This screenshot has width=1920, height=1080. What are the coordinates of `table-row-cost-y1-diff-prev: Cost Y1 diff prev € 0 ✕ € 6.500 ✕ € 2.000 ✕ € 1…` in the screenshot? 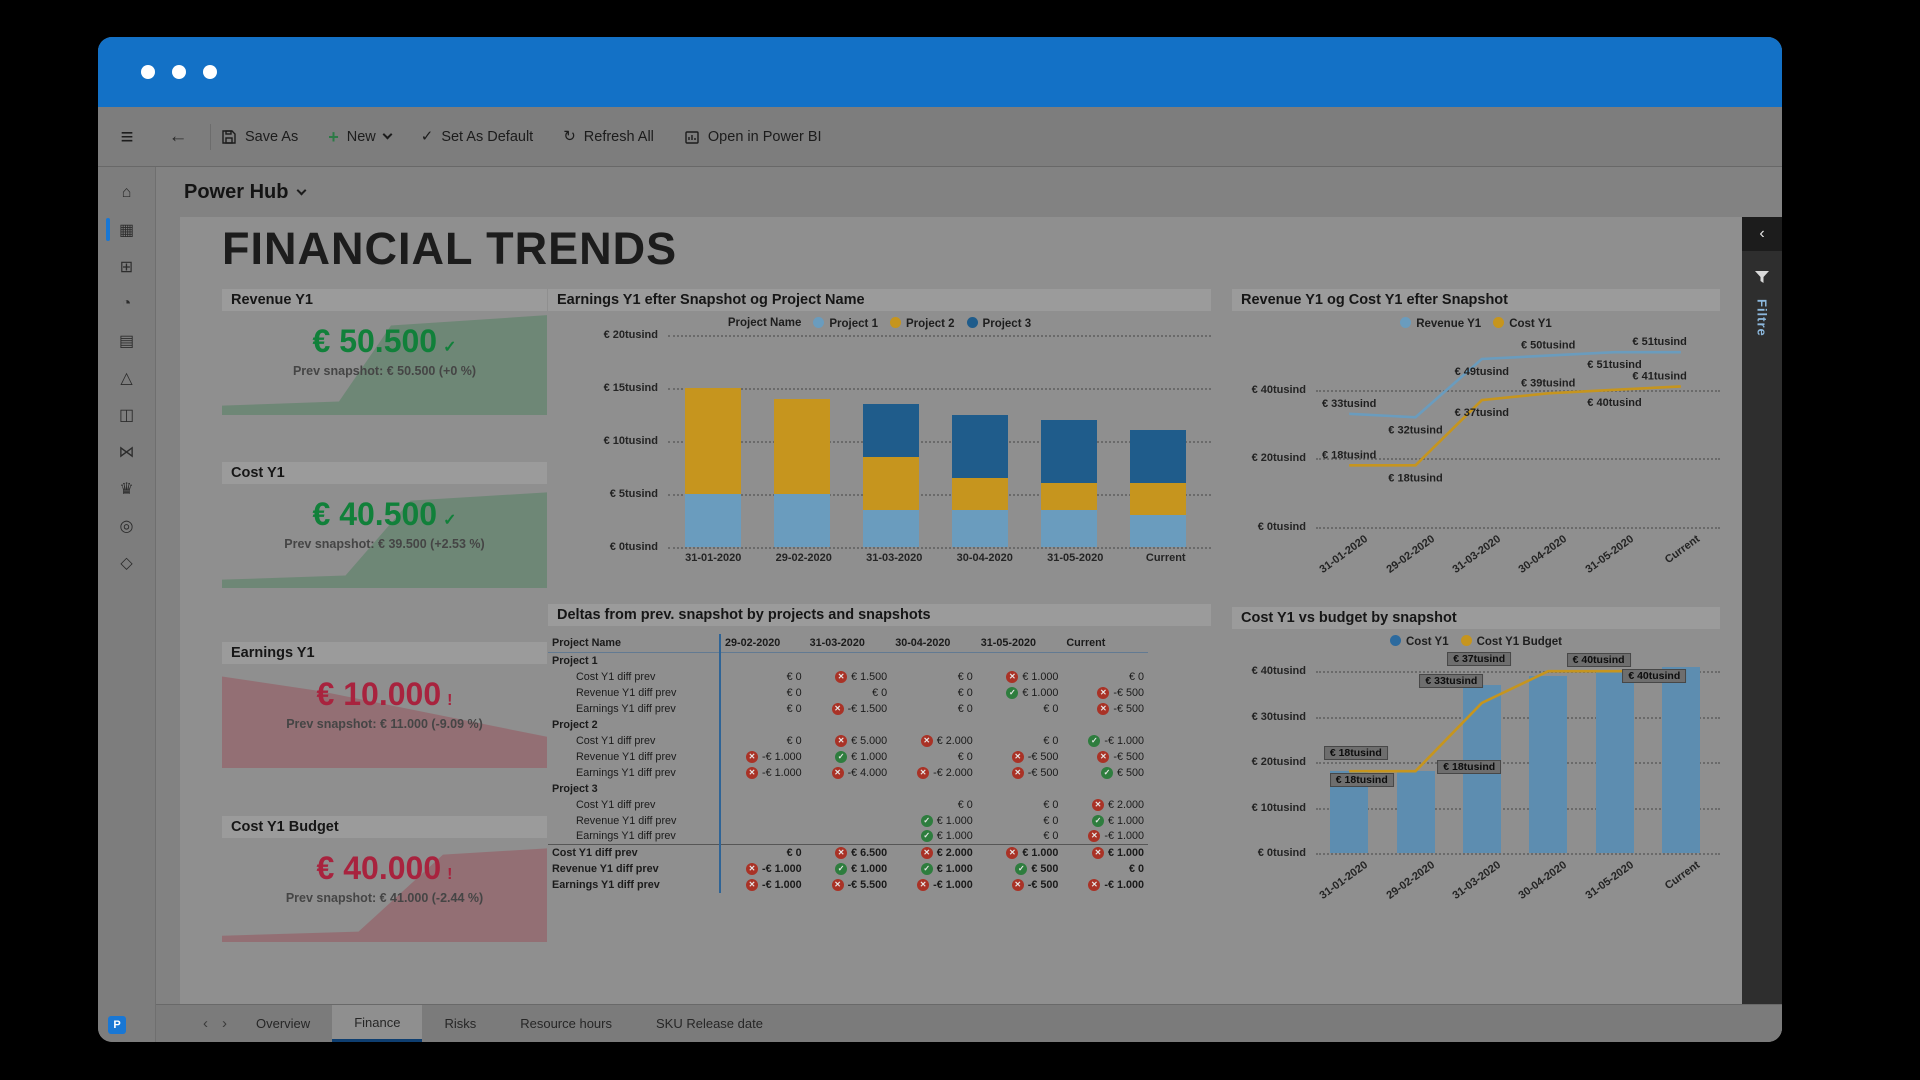 It's located at (848, 852).